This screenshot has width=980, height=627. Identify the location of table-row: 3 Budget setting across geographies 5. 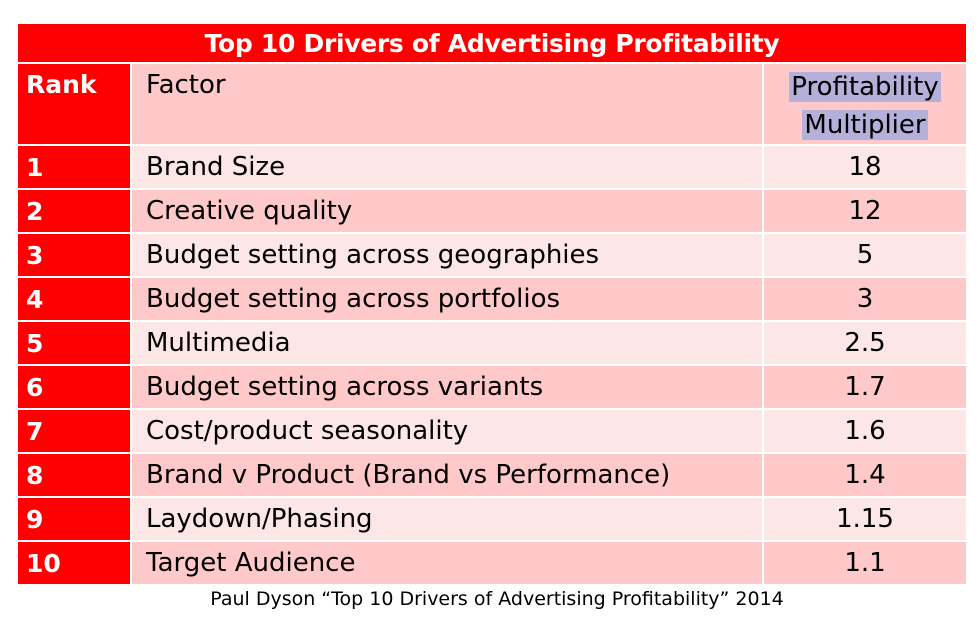
(492, 255).